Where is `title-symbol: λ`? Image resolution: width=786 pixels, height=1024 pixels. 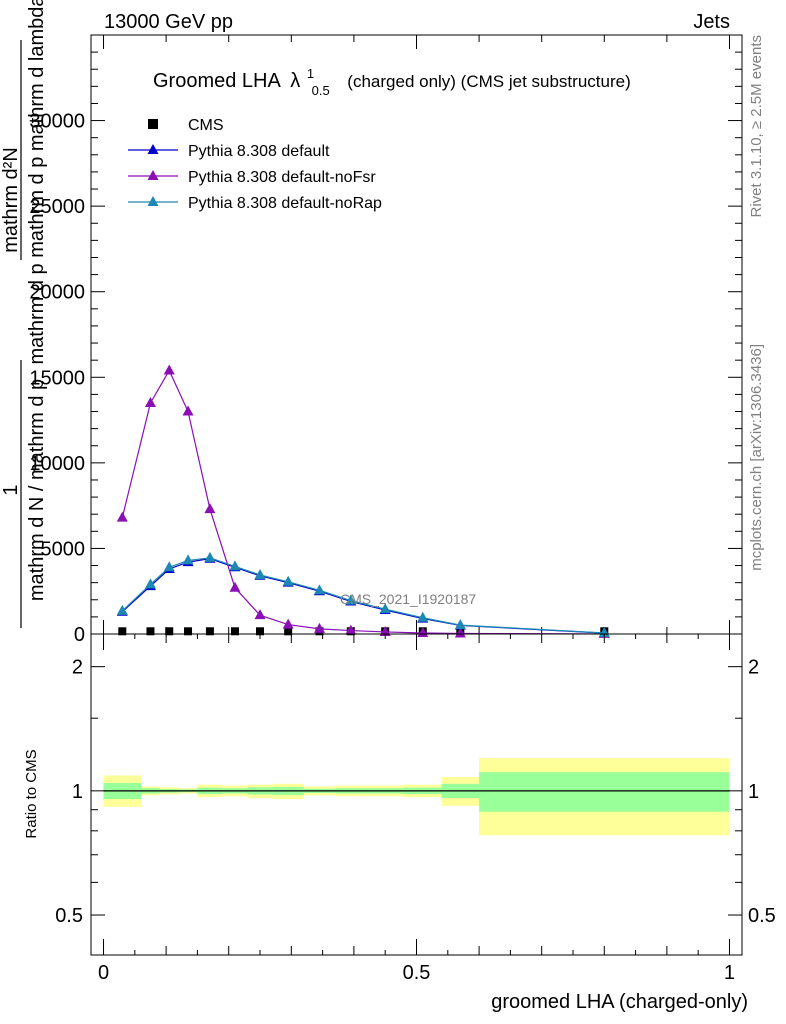 title-symbol: λ is located at coordinates (295, 81).